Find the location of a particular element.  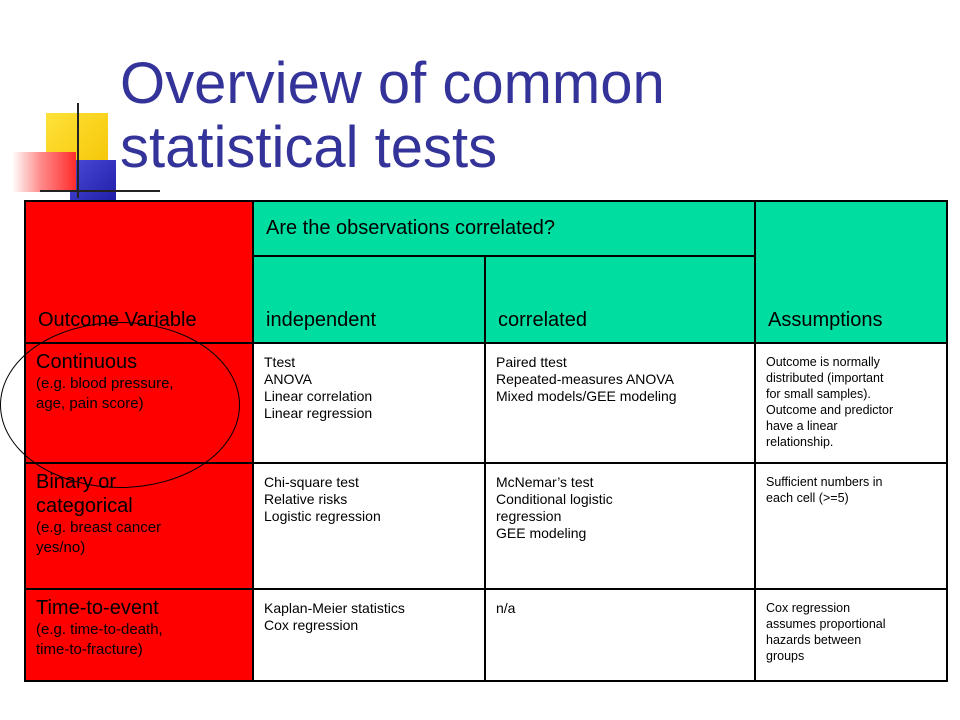

outcome-example: age, pain score) is located at coordinates (90, 403).